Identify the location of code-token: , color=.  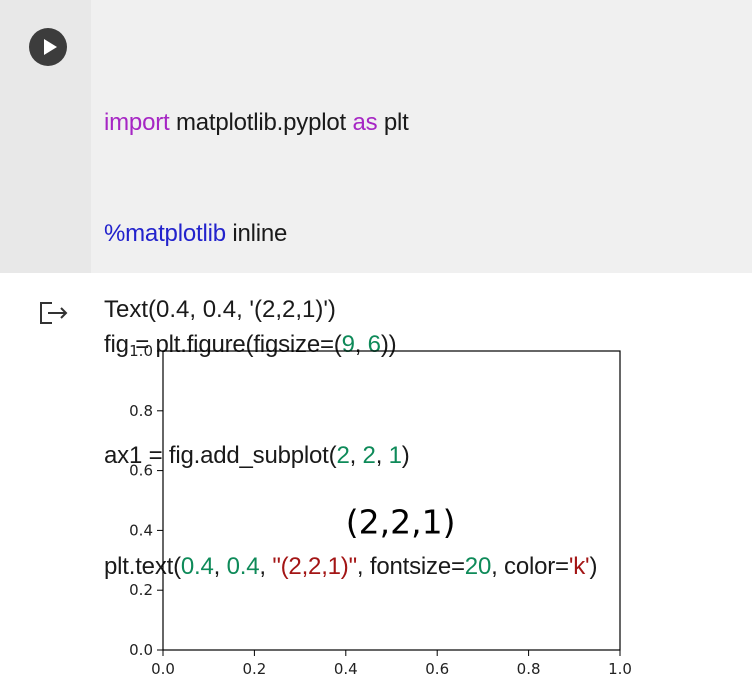
(530, 566).